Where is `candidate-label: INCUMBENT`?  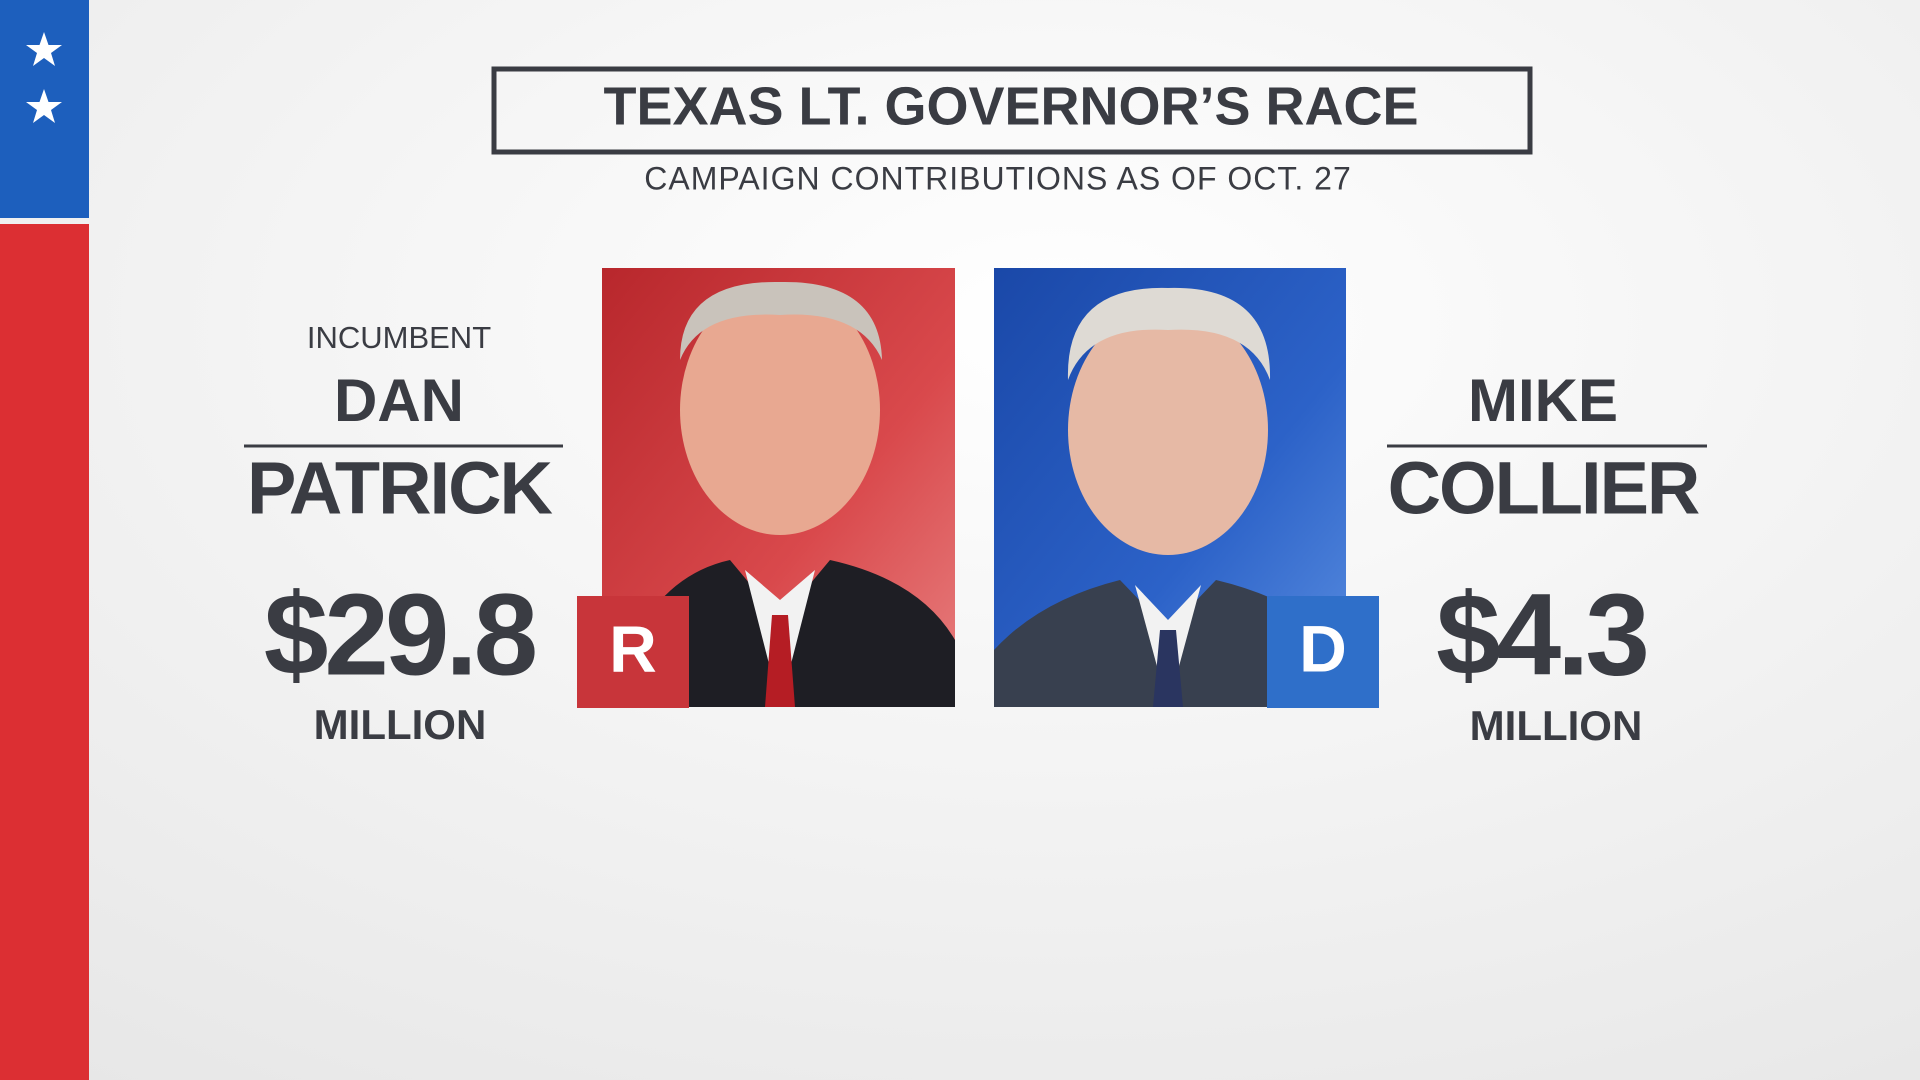 candidate-label: INCUMBENT is located at coordinates (399, 337).